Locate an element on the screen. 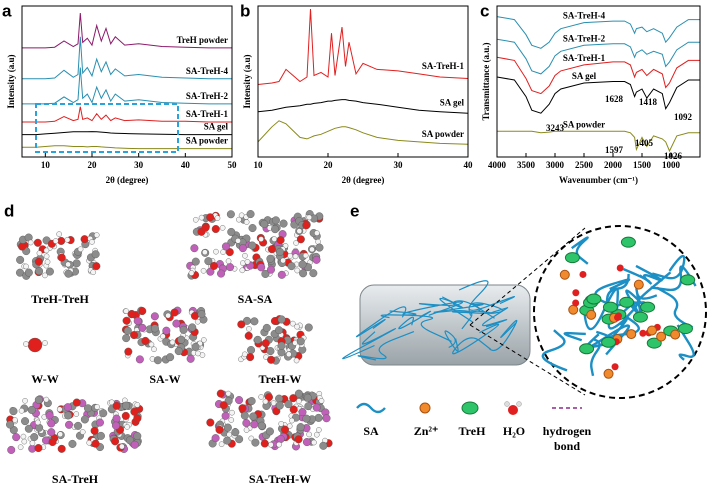 The image size is (709, 488). highlight-box is located at coordinates (107, 128).